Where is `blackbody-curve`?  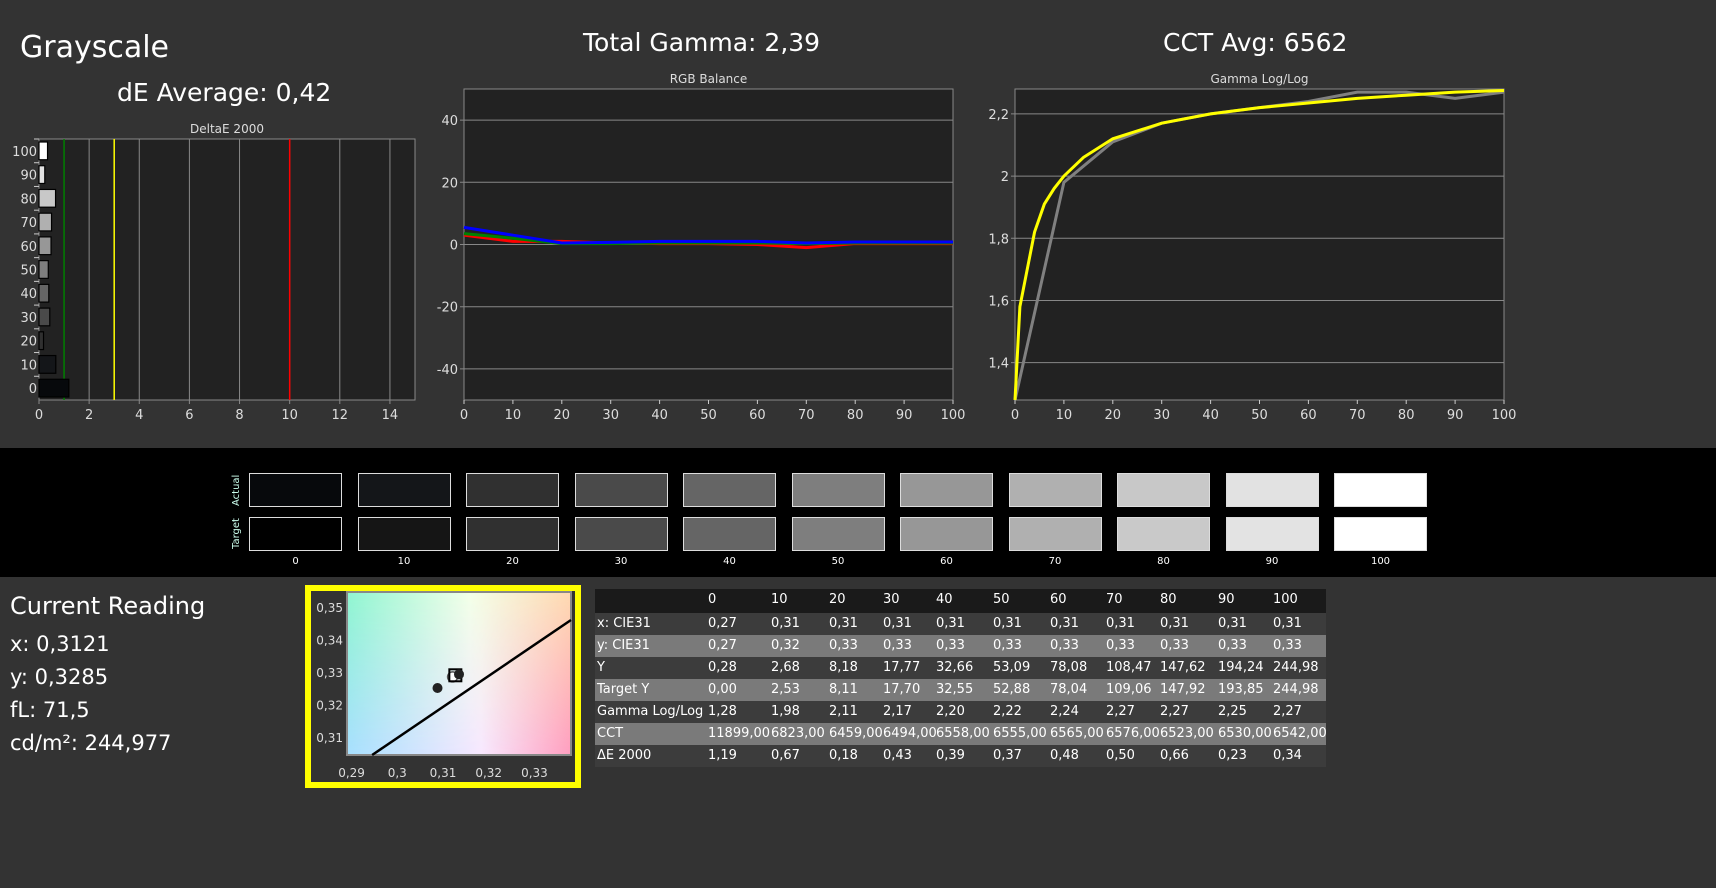 blackbody-curve is located at coordinates (471, 687).